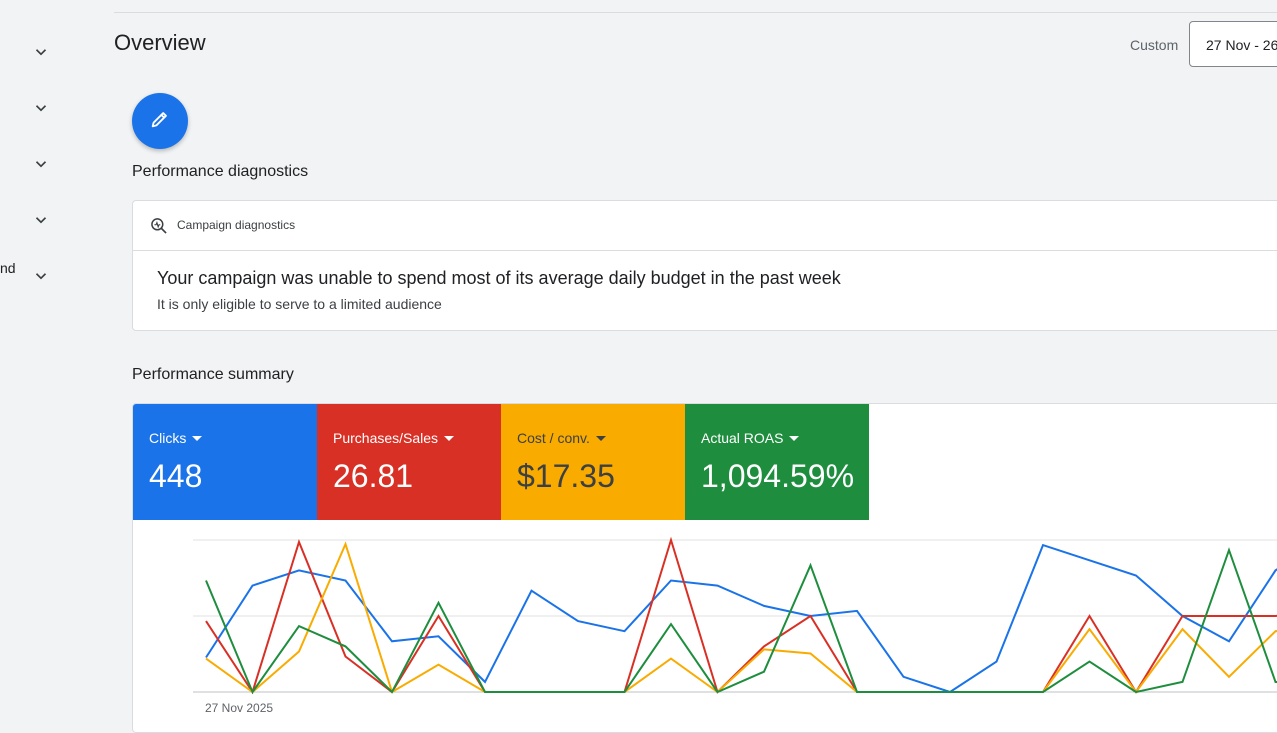  I want to click on sidebar-item-5: nd, so click(30, 279).